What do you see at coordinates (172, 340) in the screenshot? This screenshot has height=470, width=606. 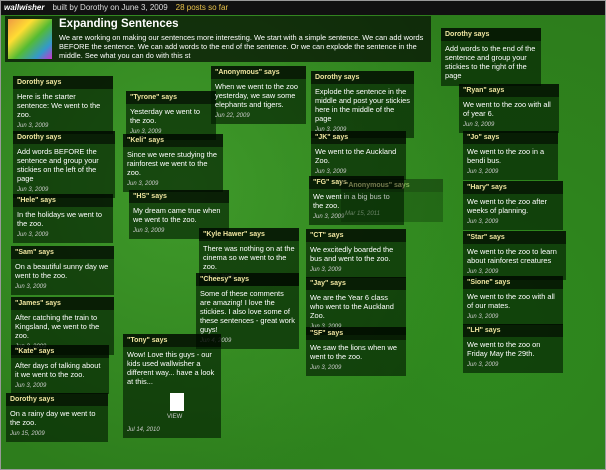 I see `note-author: "Tony" says` at bounding box center [172, 340].